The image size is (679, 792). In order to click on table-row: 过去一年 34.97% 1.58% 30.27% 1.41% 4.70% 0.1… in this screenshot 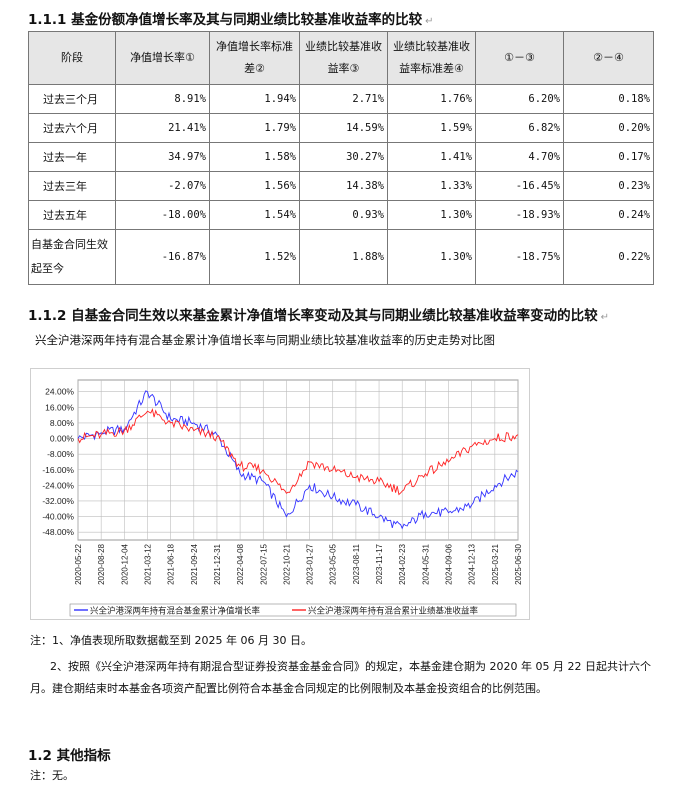, I will do `click(341, 157)`.